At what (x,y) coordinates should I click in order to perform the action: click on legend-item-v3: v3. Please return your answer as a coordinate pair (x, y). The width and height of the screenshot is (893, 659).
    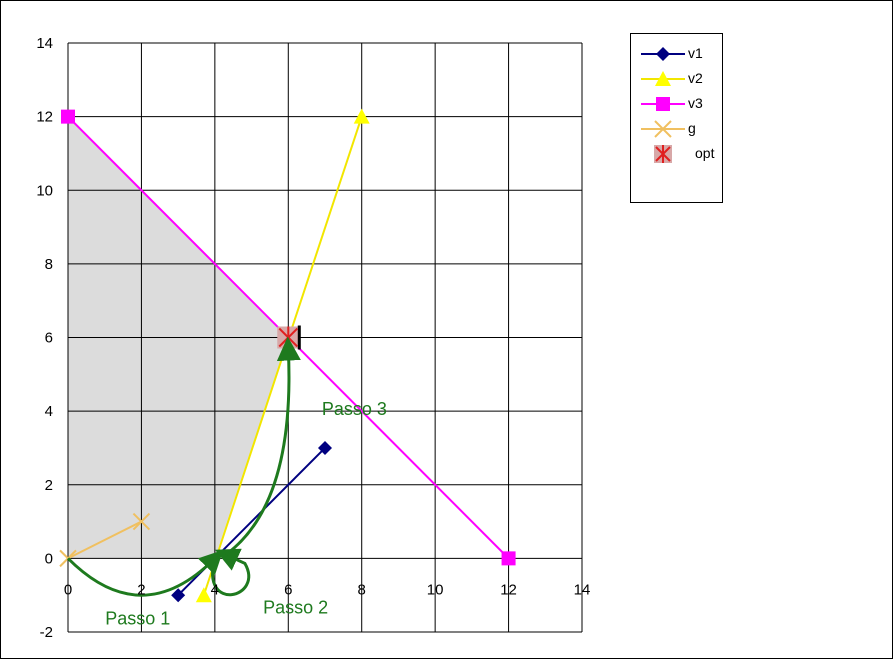
    Looking at the image, I should click on (676, 104).